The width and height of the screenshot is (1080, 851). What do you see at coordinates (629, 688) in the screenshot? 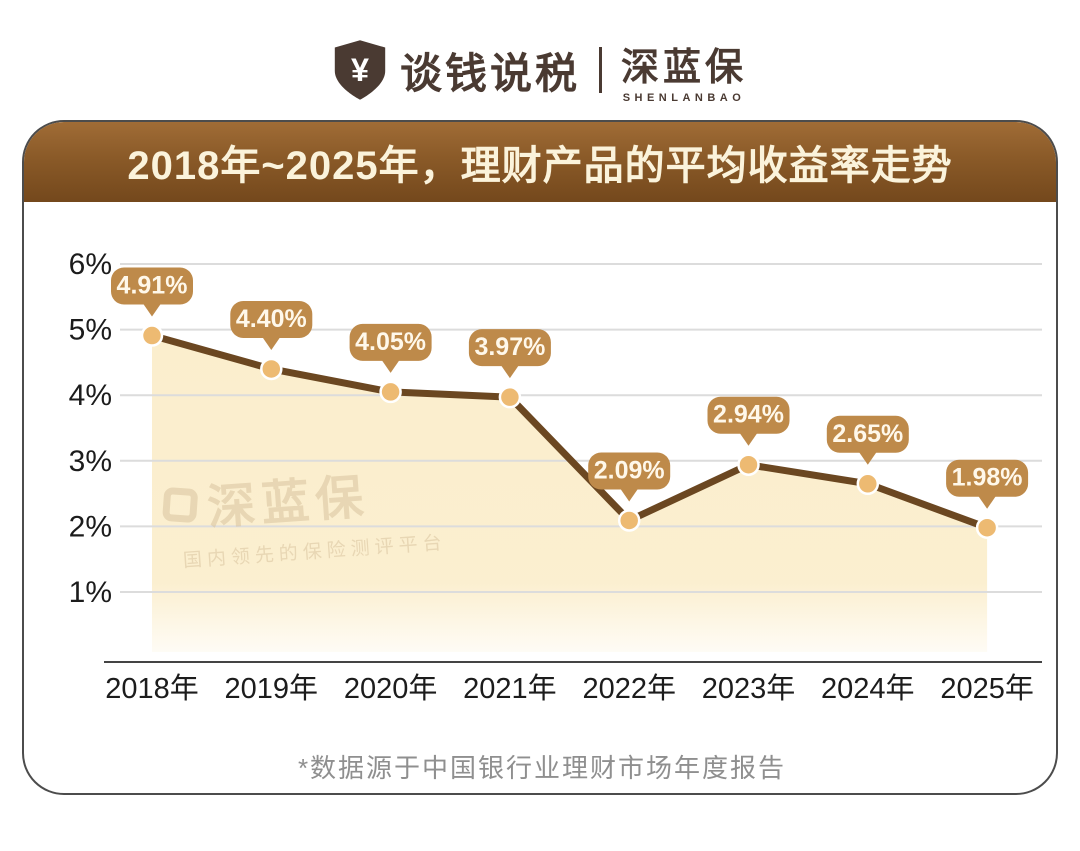
I see `x-tick-label: 2022年` at bounding box center [629, 688].